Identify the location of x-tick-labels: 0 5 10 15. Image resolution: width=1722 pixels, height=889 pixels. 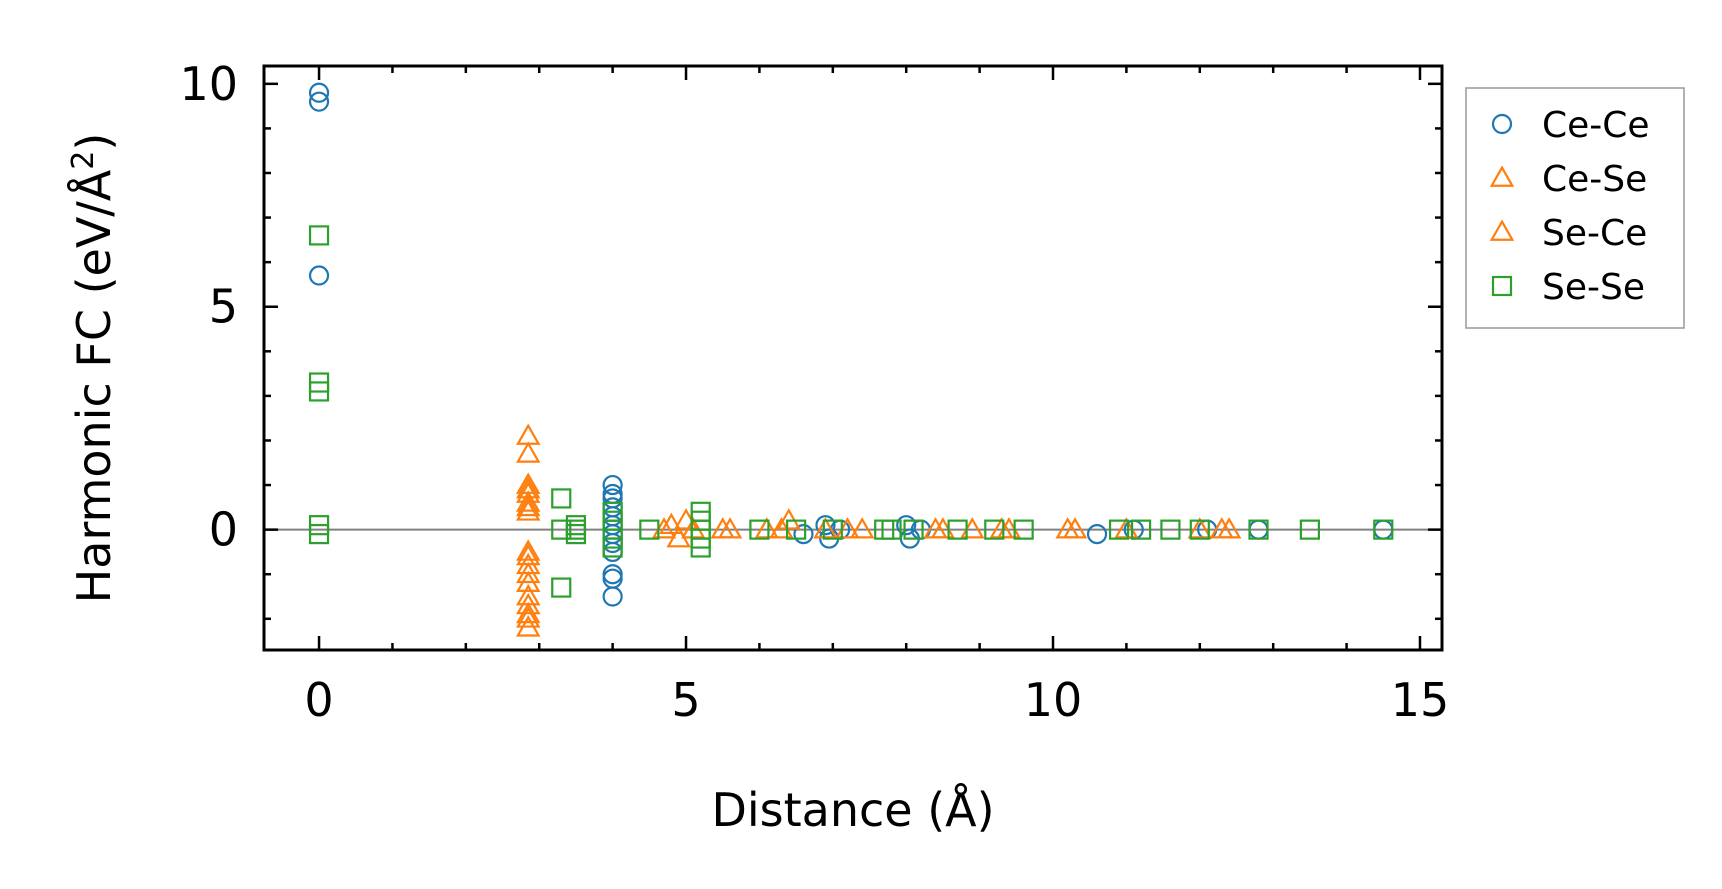
(876, 700).